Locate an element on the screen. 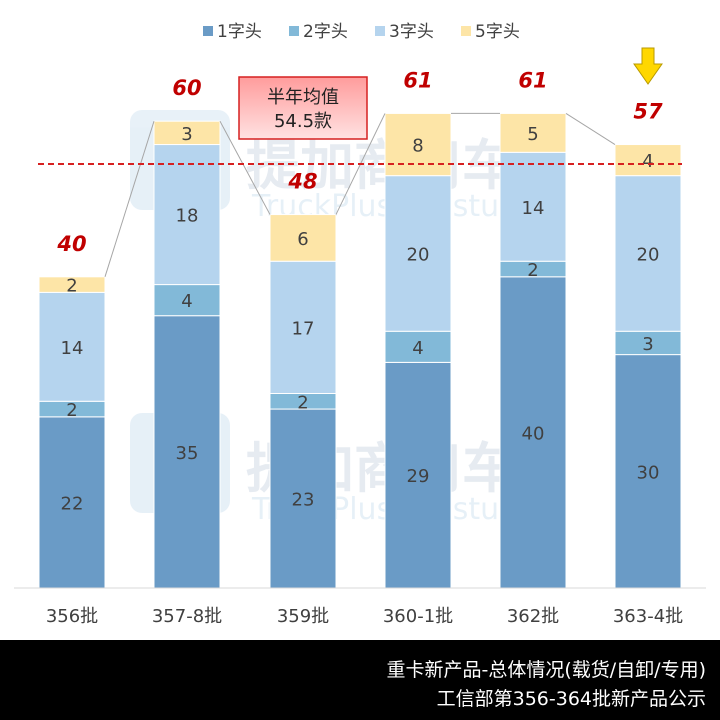 The width and height of the screenshot is (720, 720). segment-value-label: 6 is located at coordinates (302, 239).